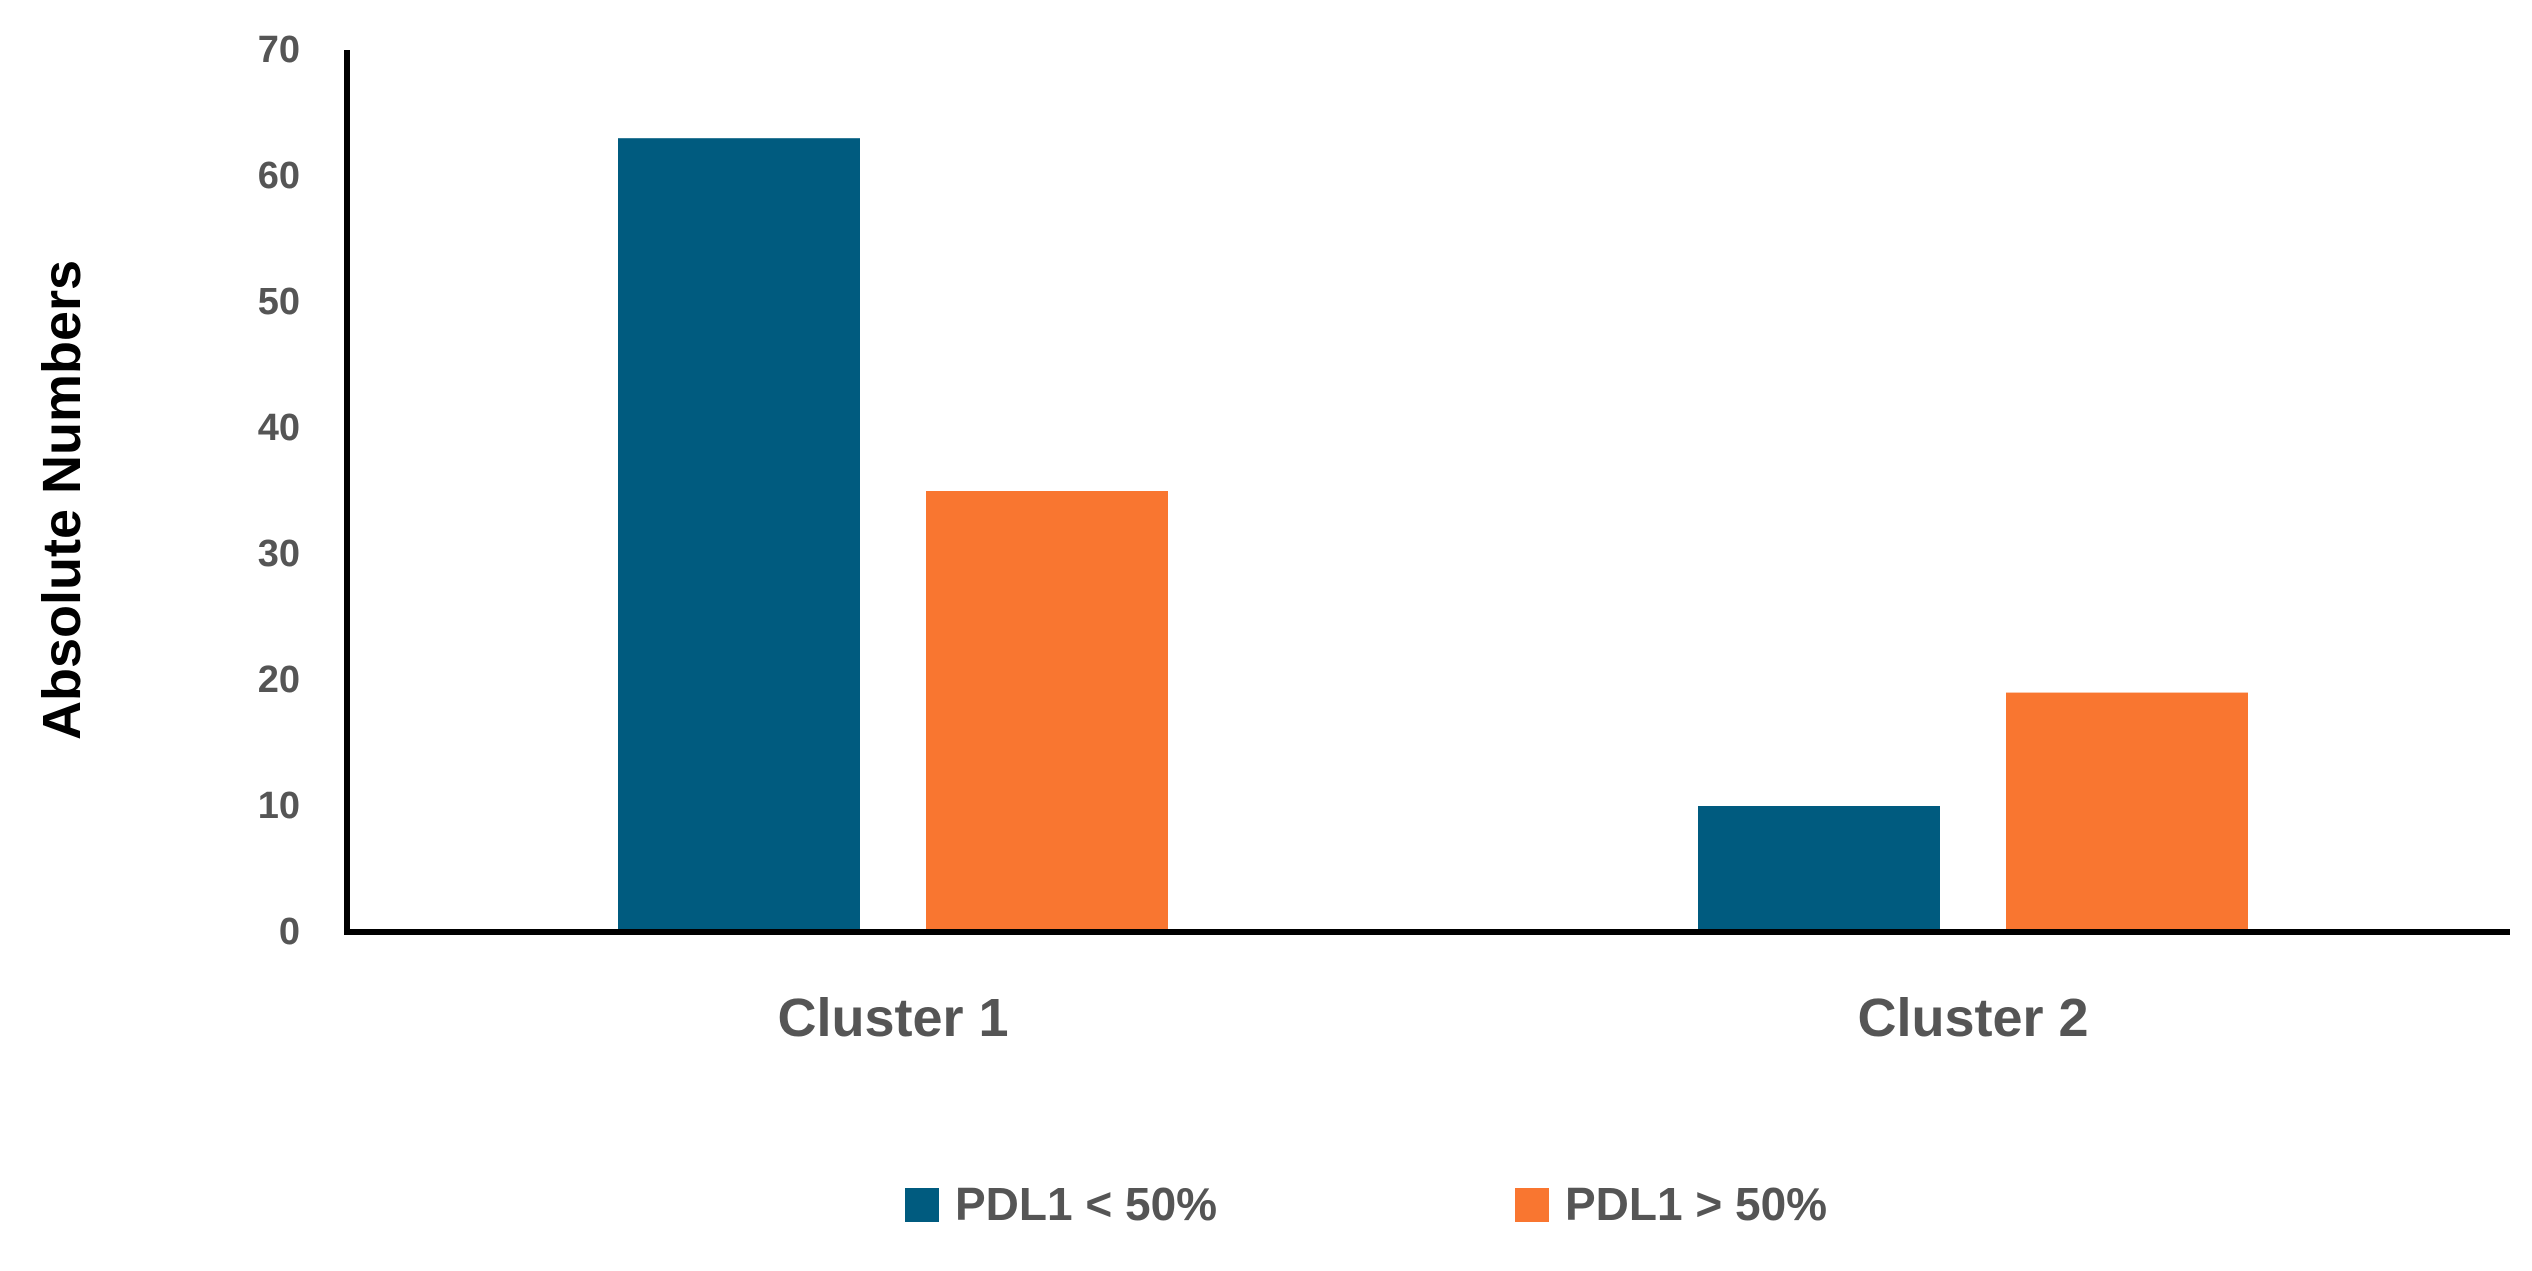  Describe the element at coordinates (1366, 1204) in the screenshot. I see `legend: PDL1 < 50% PDL1 > 50%` at that location.